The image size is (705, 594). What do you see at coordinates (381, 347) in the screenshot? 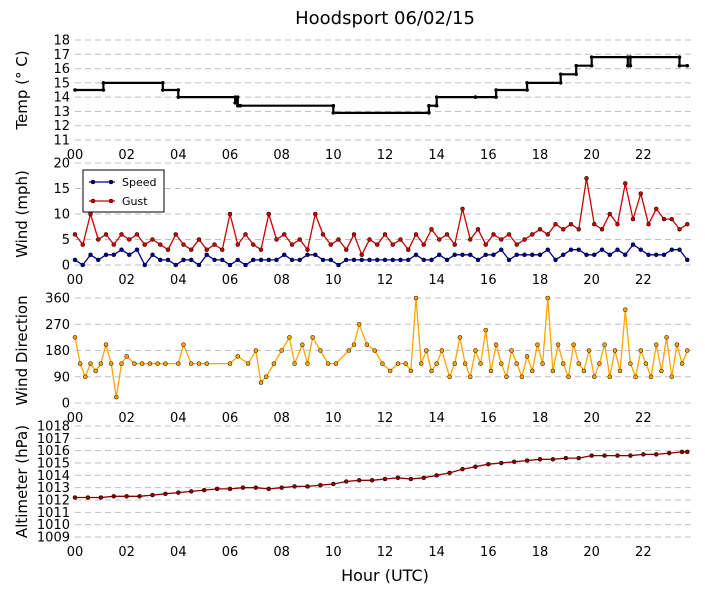
I see `wind-direction-series-line` at bounding box center [381, 347].